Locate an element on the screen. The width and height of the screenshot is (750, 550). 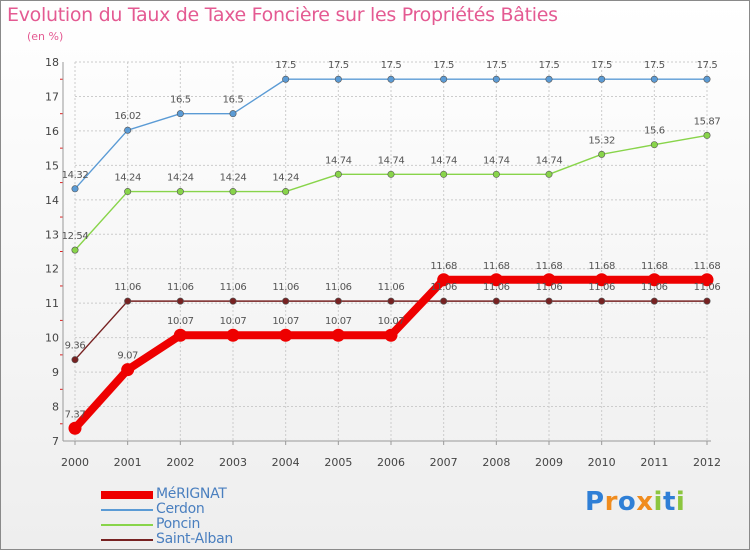
proxiti-logo: Proxiti is located at coordinates (635, 502).